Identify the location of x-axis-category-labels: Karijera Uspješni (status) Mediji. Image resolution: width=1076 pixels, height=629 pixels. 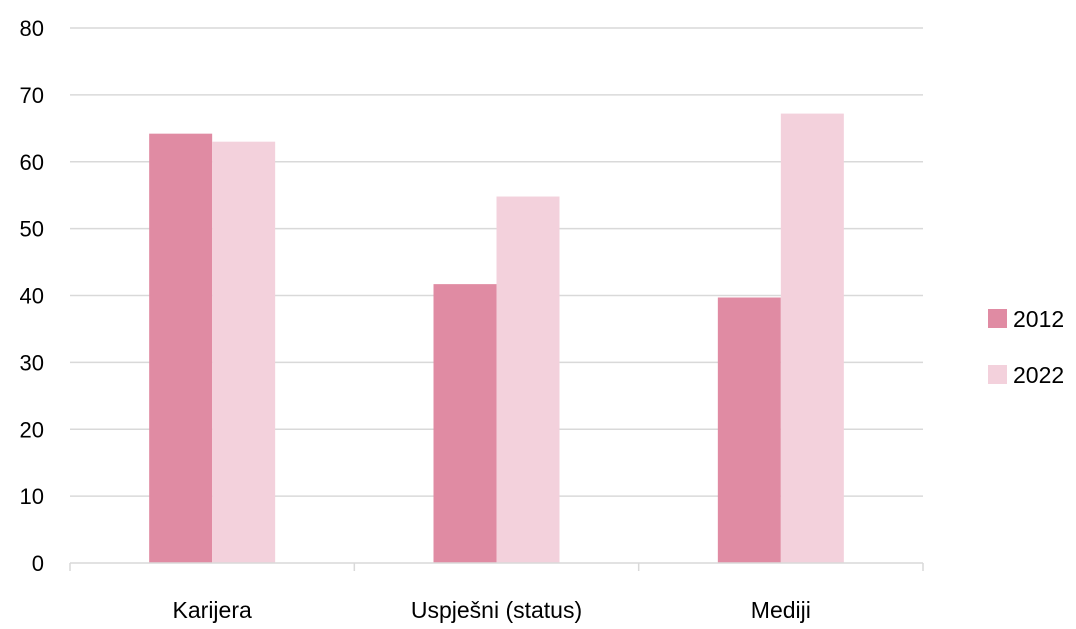
(492, 610).